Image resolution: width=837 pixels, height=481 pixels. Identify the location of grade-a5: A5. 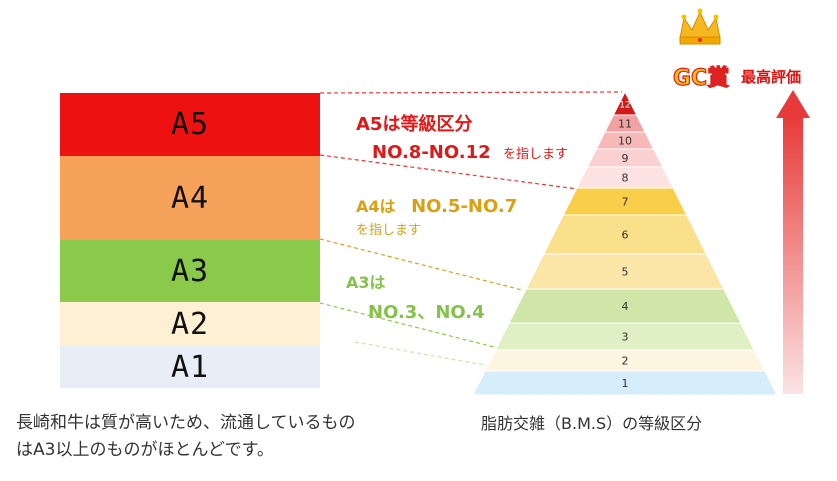
(190, 124).